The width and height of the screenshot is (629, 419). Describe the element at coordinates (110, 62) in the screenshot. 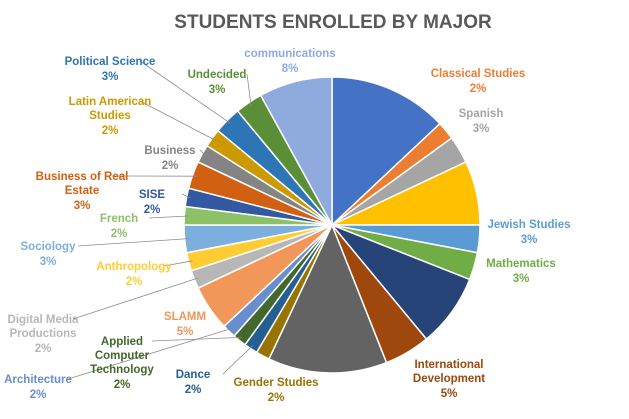

I see `slice-label-line: Political Science` at that location.